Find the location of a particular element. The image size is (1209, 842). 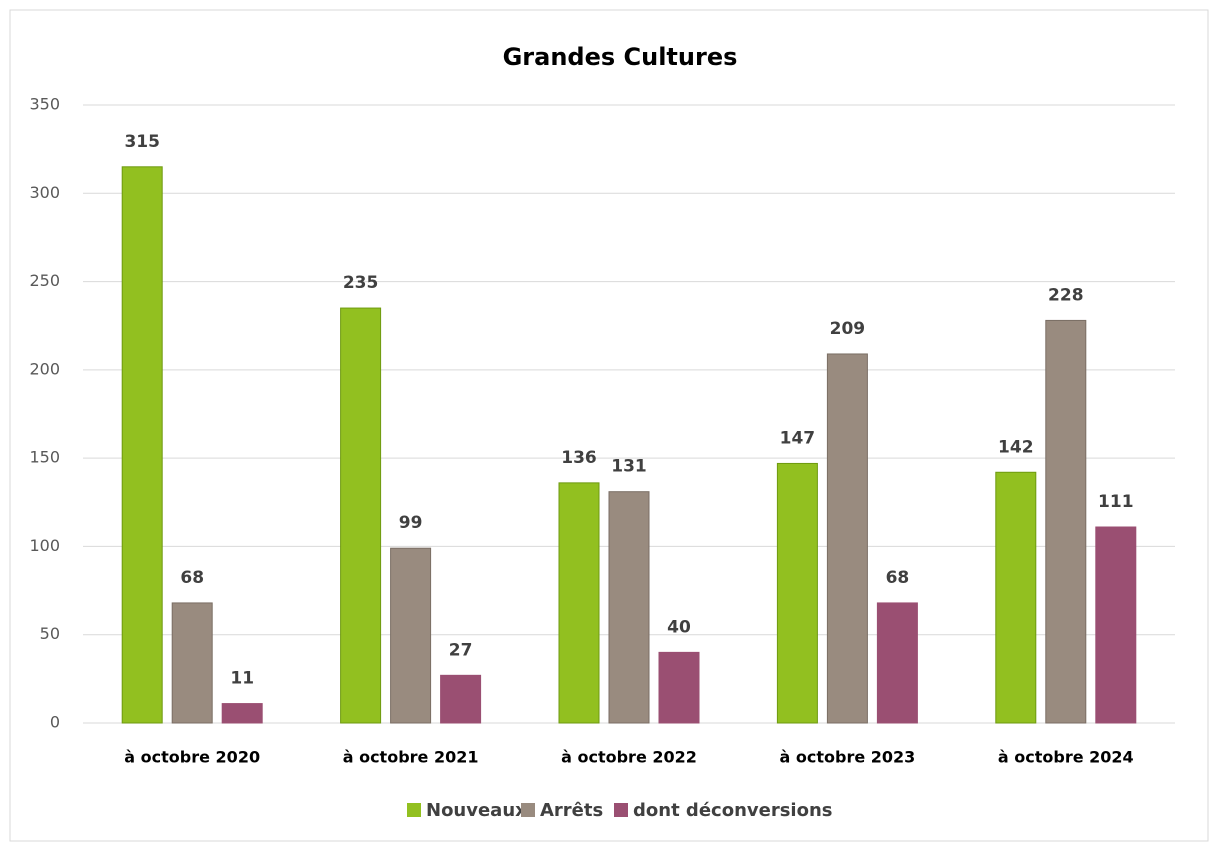

data-label: 228 is located at coordinates (1066, 295).